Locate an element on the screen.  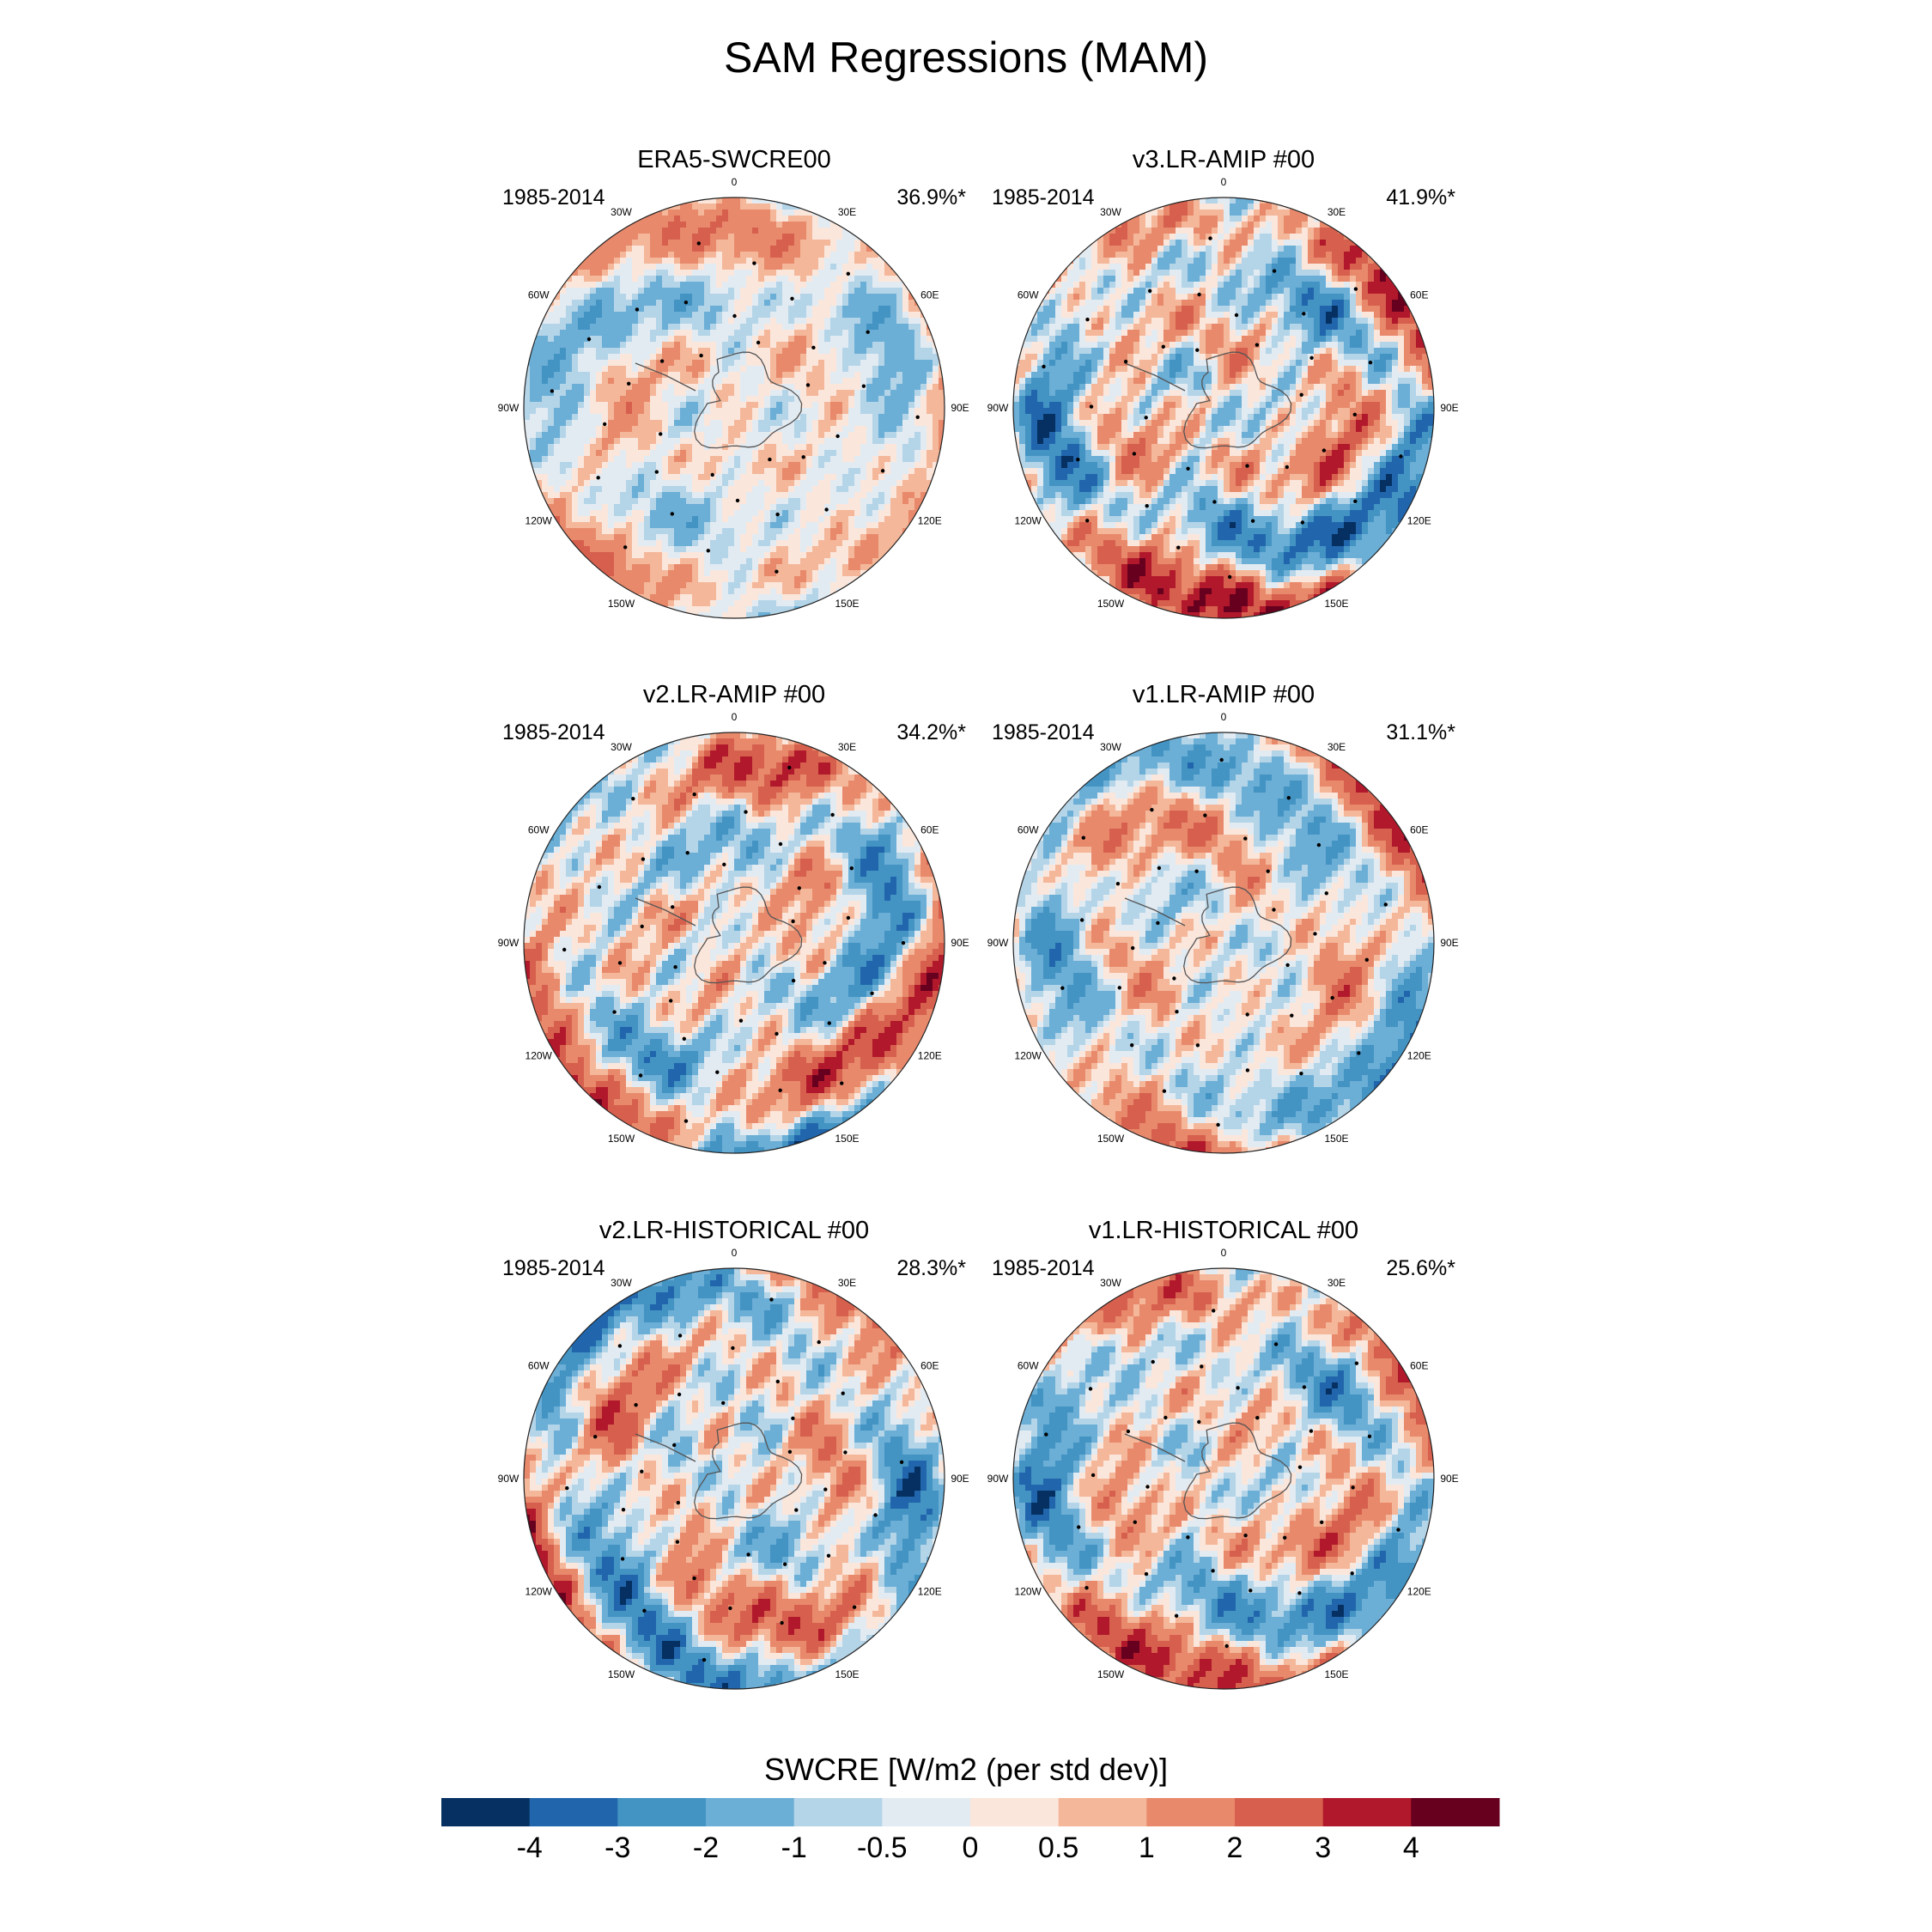
panel-title: v1.LR-HISTORICAL #00 is located at coordinates (1224, 1231).